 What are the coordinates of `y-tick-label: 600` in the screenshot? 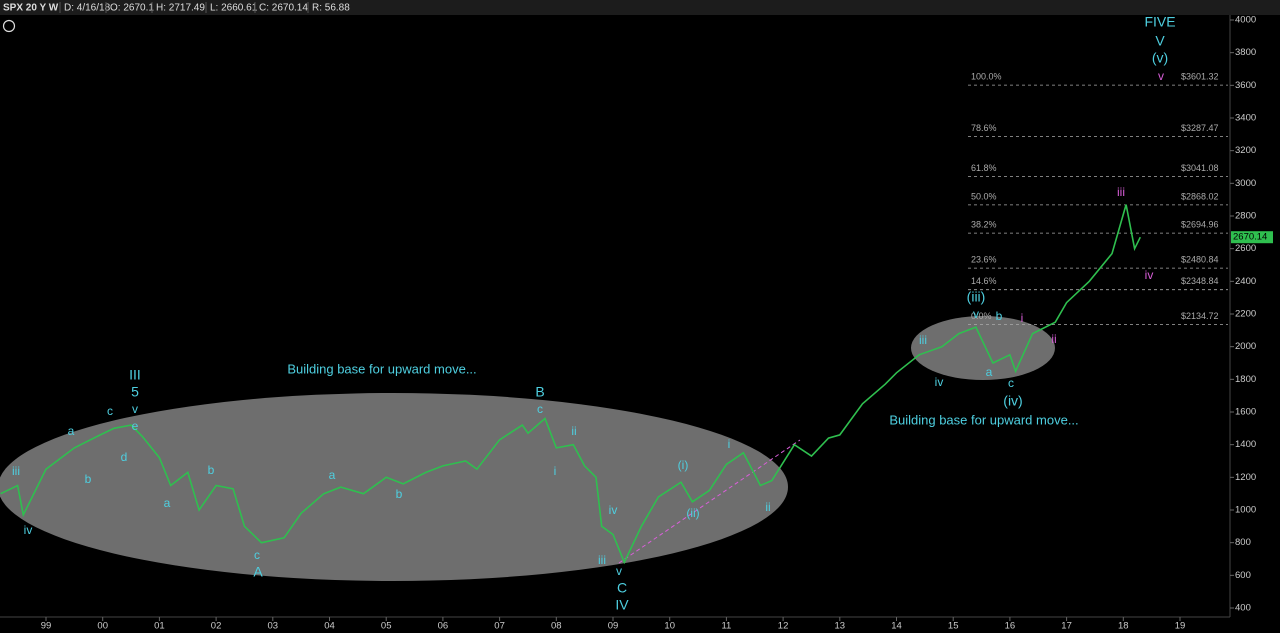 It's located at (1243, 575).